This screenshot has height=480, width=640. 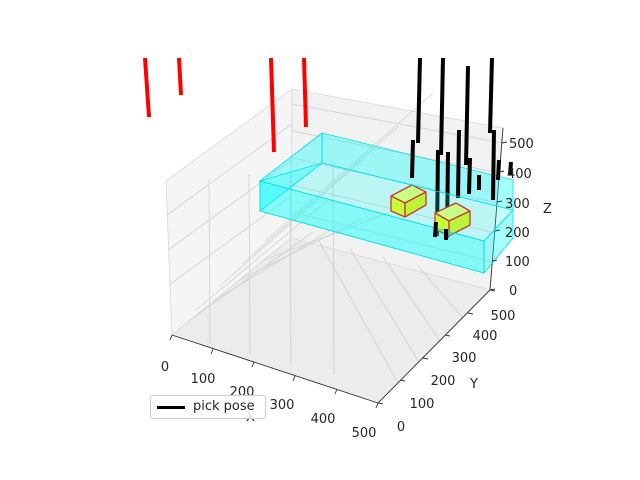 I want to click on container-top-face, so click(x=386, y=202).